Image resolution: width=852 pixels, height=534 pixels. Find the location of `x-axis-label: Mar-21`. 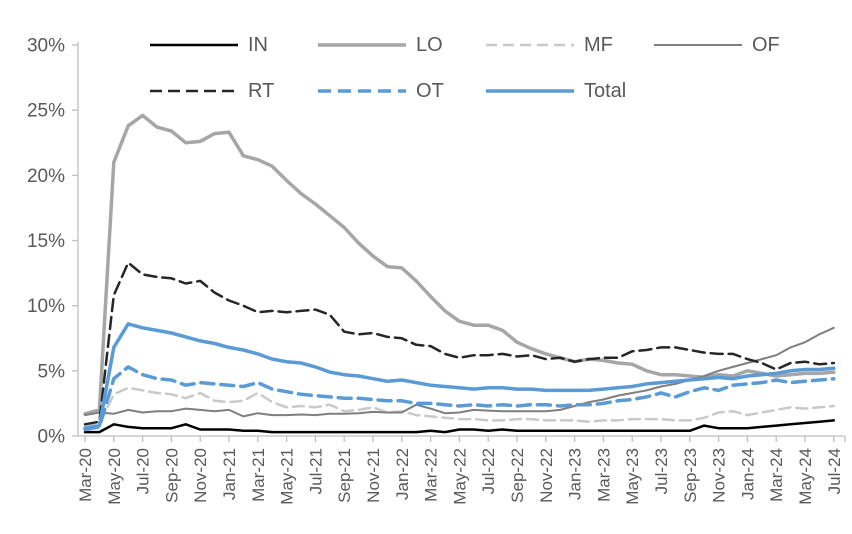

x-axis-label: Mar-21 is located at coordinates (258, 475).